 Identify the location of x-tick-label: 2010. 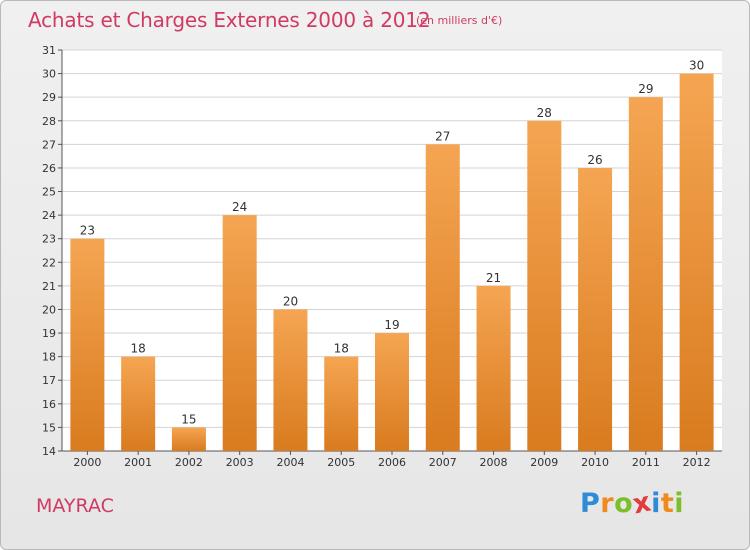
(595, 462).